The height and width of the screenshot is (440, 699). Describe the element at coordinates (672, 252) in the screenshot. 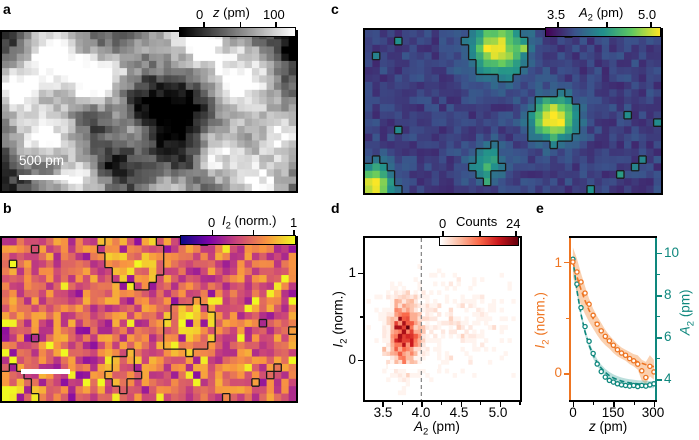

I see `panel-e-right-ytick-10: 10` at that location.